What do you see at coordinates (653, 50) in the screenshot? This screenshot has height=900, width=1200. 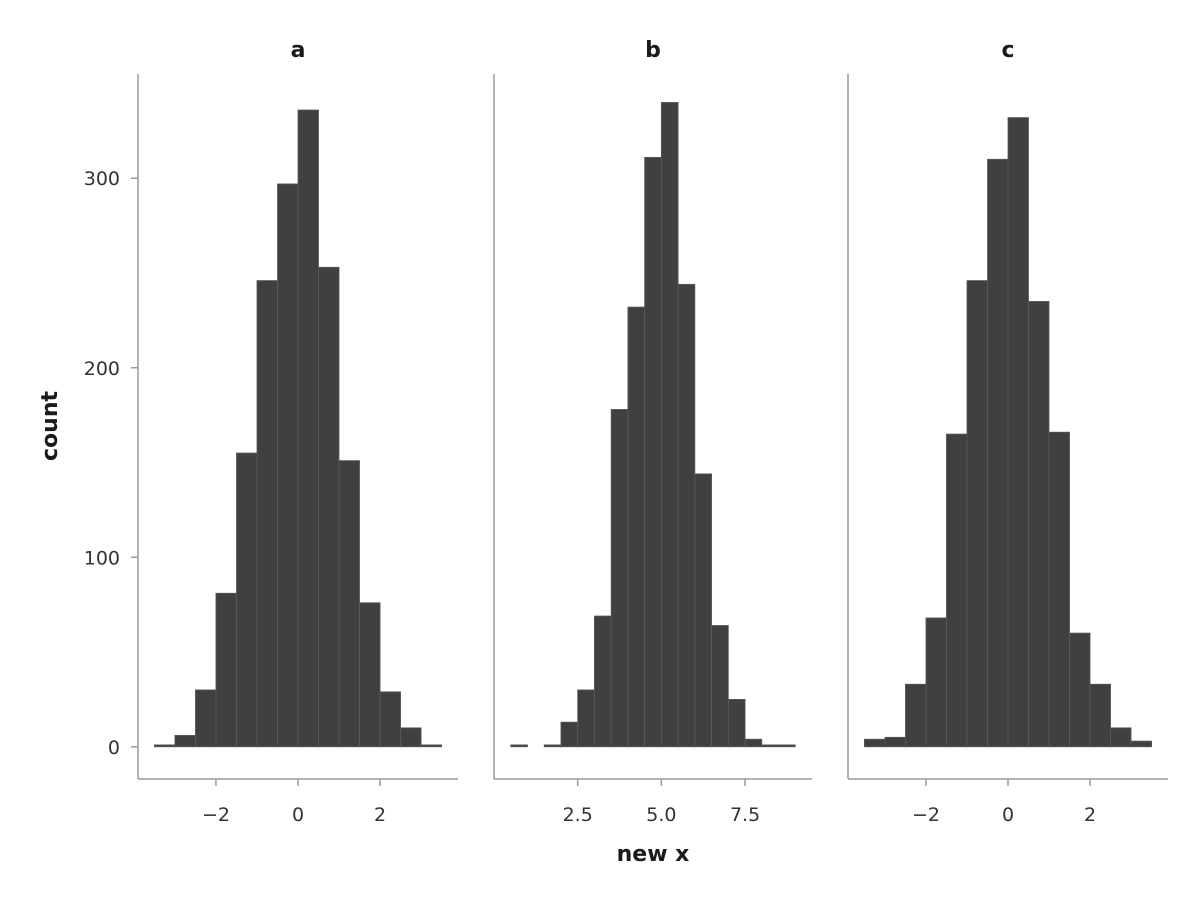 I see `panel-title-b: b` at bounding box center [653, 50].